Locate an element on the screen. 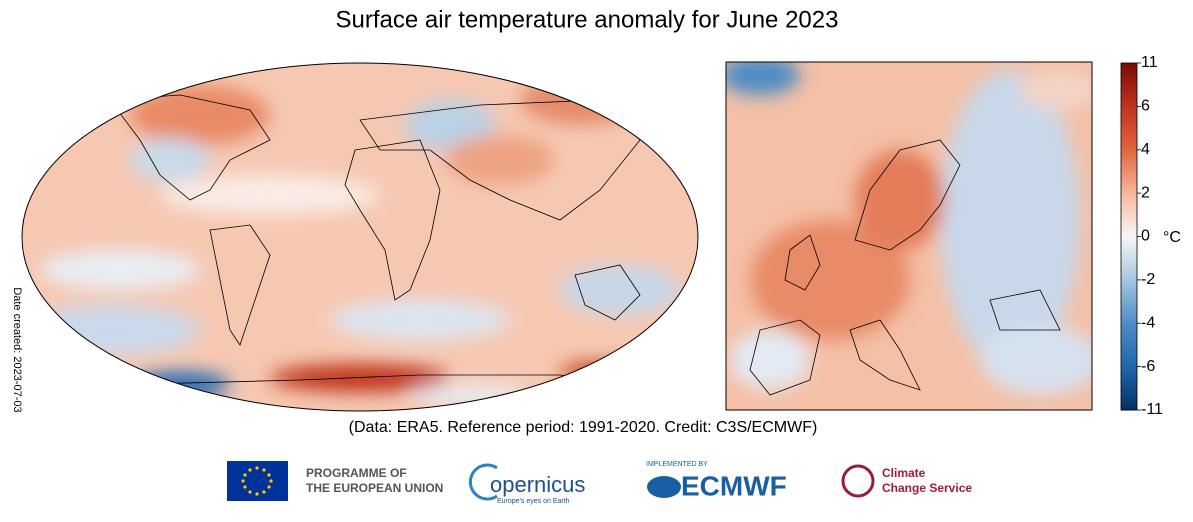 Image resolution: width=1193 pixels, height=522 pixels. colorbar-tick-label: -11 is located at coordinates (1152, 409).